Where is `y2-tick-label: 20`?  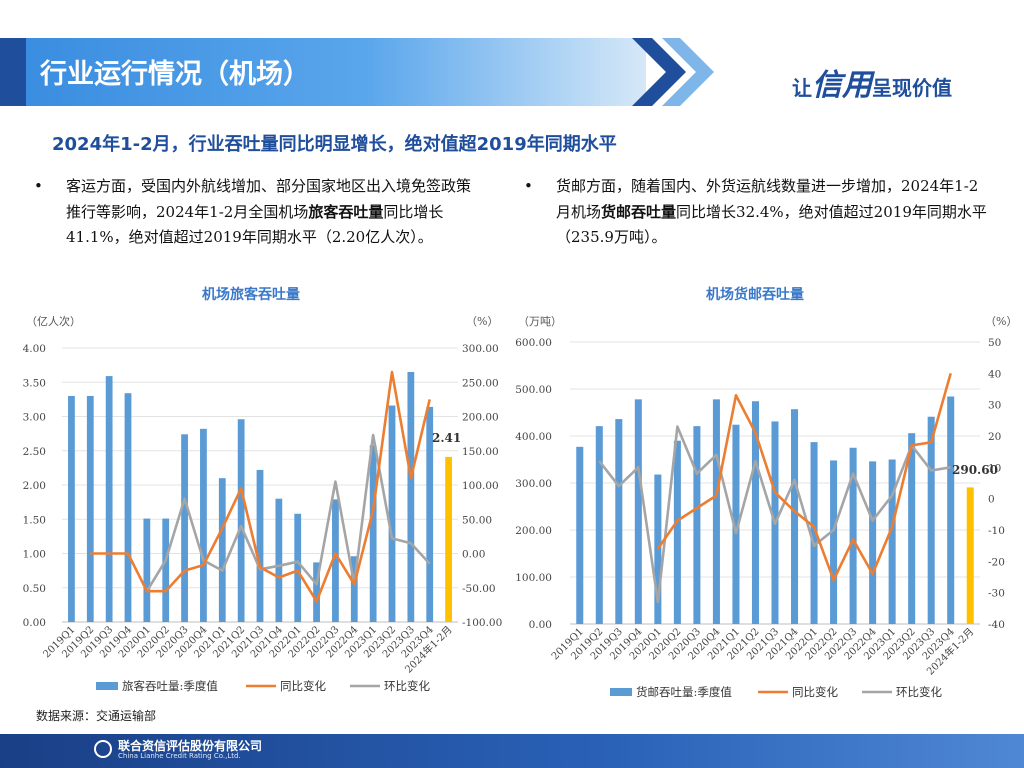
y2-tick-label: 20 is located at coordinates (994, 437).